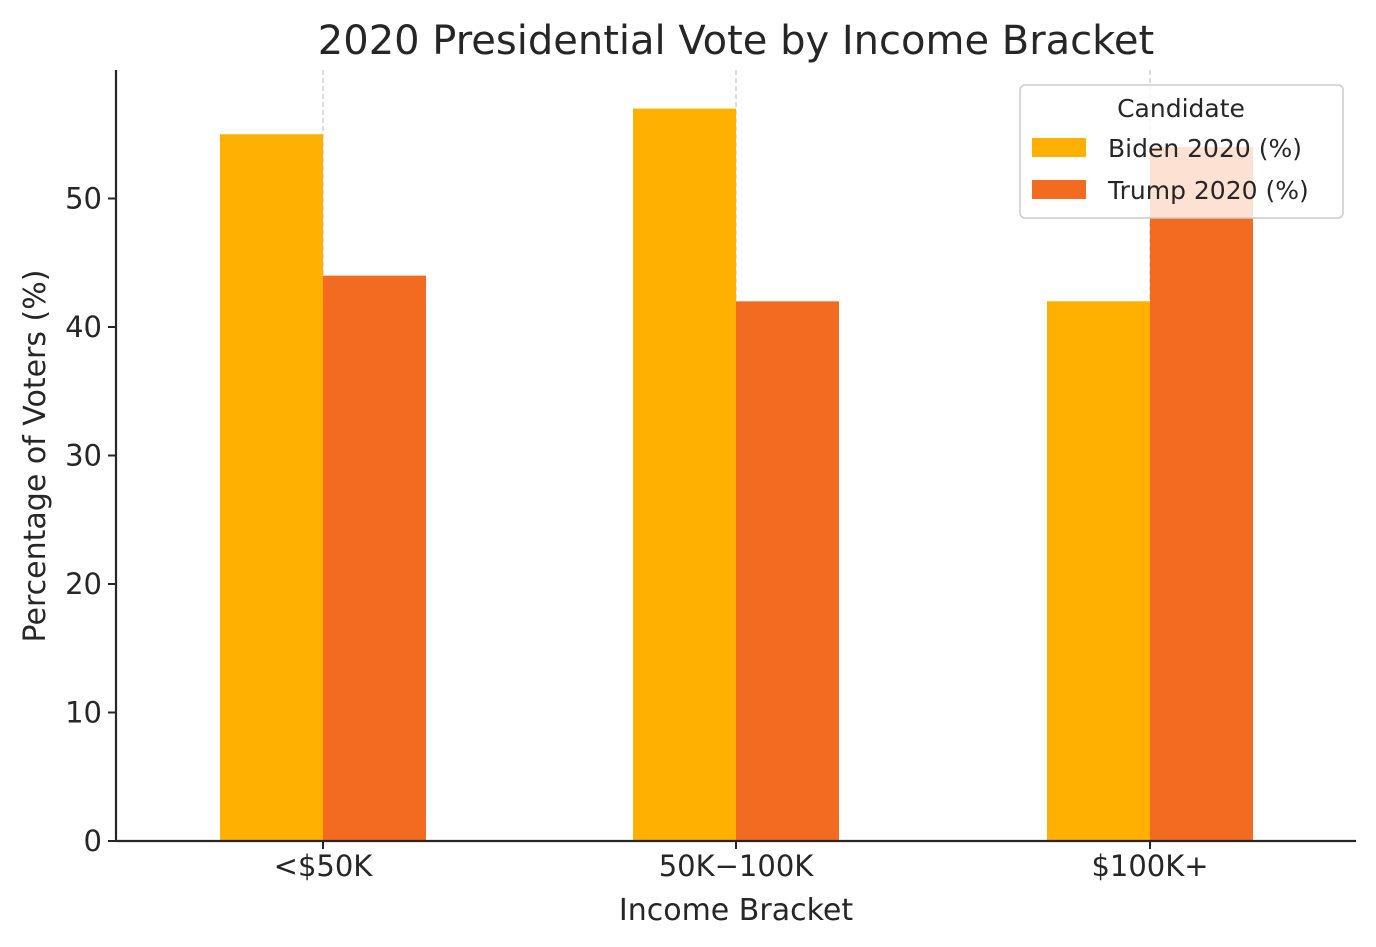  What do you see at coordinates (1149, 866) in the screenshot?
I see `x-tick-label: $100K+` at bounding box center [1149, 866].